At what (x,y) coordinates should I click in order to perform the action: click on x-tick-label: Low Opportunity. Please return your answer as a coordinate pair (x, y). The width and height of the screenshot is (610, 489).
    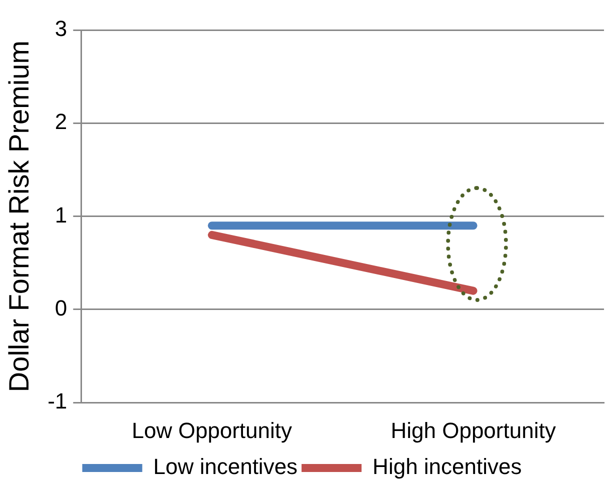
    Looking at the image, I should click on (212, 430).